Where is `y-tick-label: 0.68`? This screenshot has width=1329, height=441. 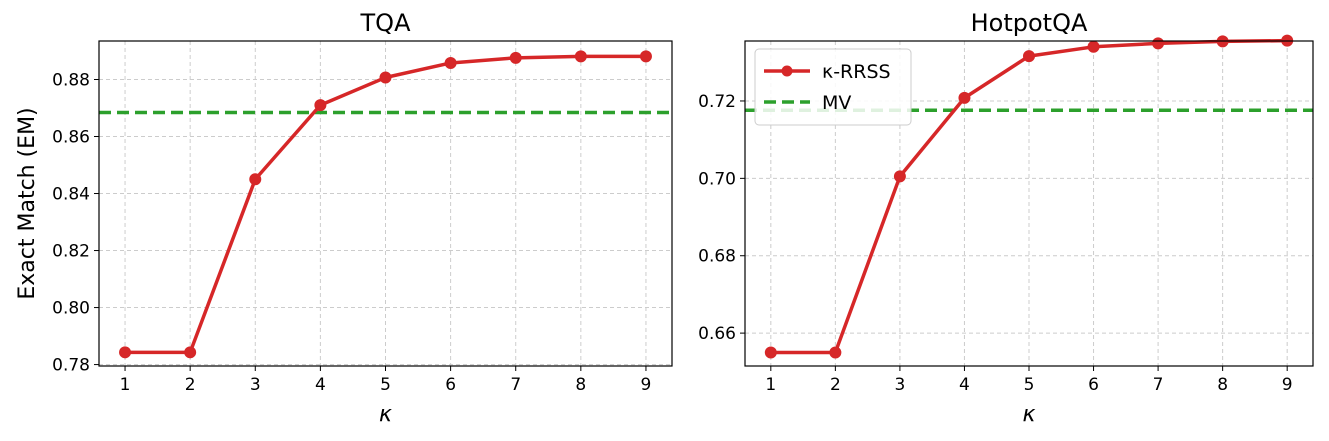 y-tick-label: 0.68 is located at coordinates (717, 257).